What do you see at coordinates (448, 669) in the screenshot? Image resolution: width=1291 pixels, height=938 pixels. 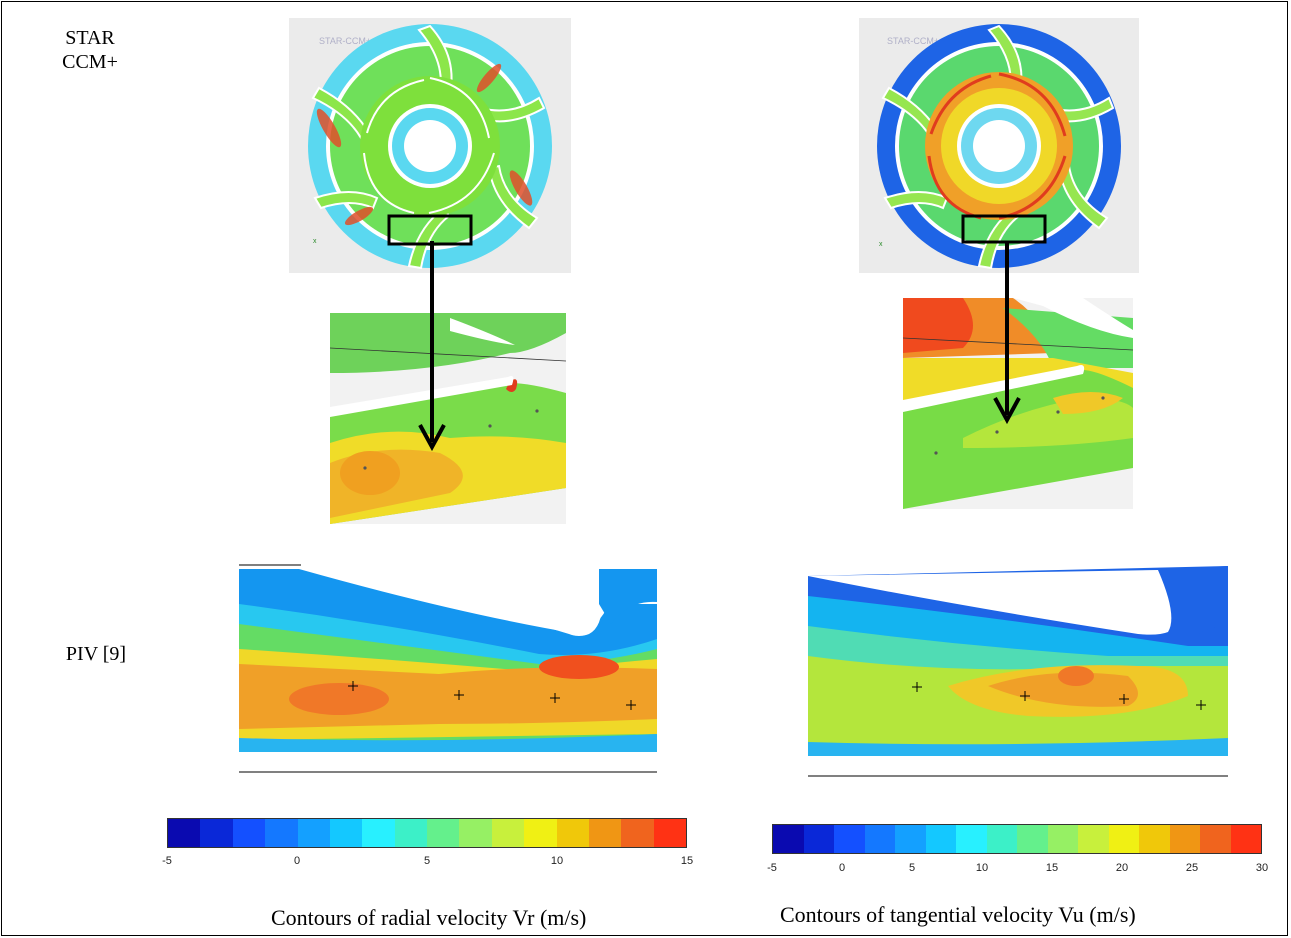 I see `piv-radial-velocity` at bounding box center [448, 669].